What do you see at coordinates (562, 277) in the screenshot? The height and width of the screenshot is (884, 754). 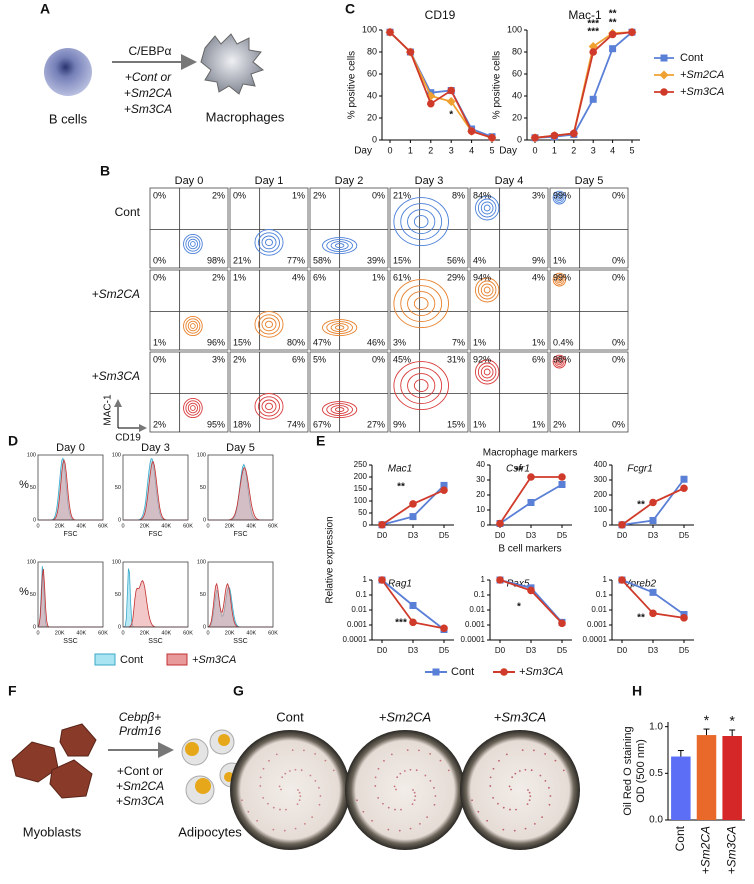 I see `quadrant-percent: 99%` at bounding box center [562, 277].